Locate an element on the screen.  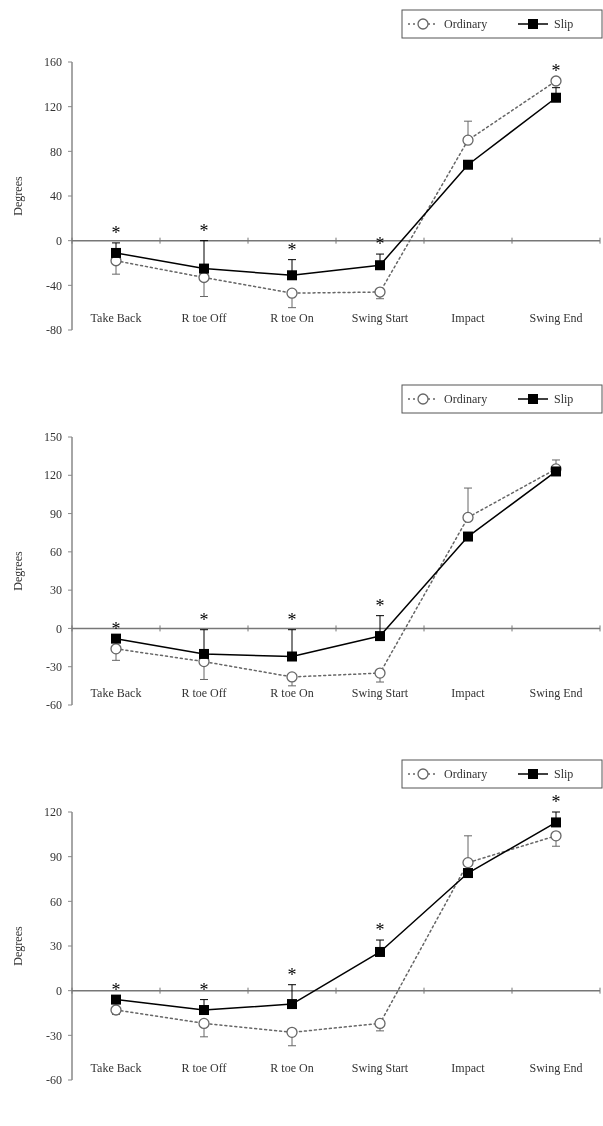
y-tick-label: 40 is located at coordinates (56, 196).